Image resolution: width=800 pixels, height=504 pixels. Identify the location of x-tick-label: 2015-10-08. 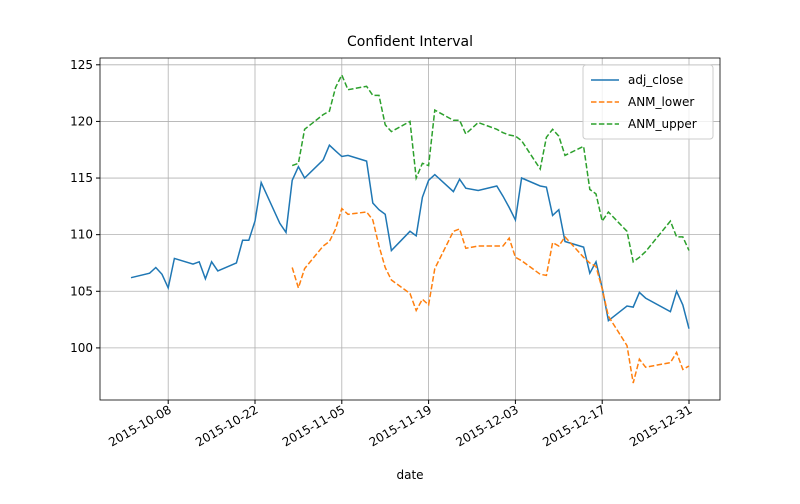
(139, 425).